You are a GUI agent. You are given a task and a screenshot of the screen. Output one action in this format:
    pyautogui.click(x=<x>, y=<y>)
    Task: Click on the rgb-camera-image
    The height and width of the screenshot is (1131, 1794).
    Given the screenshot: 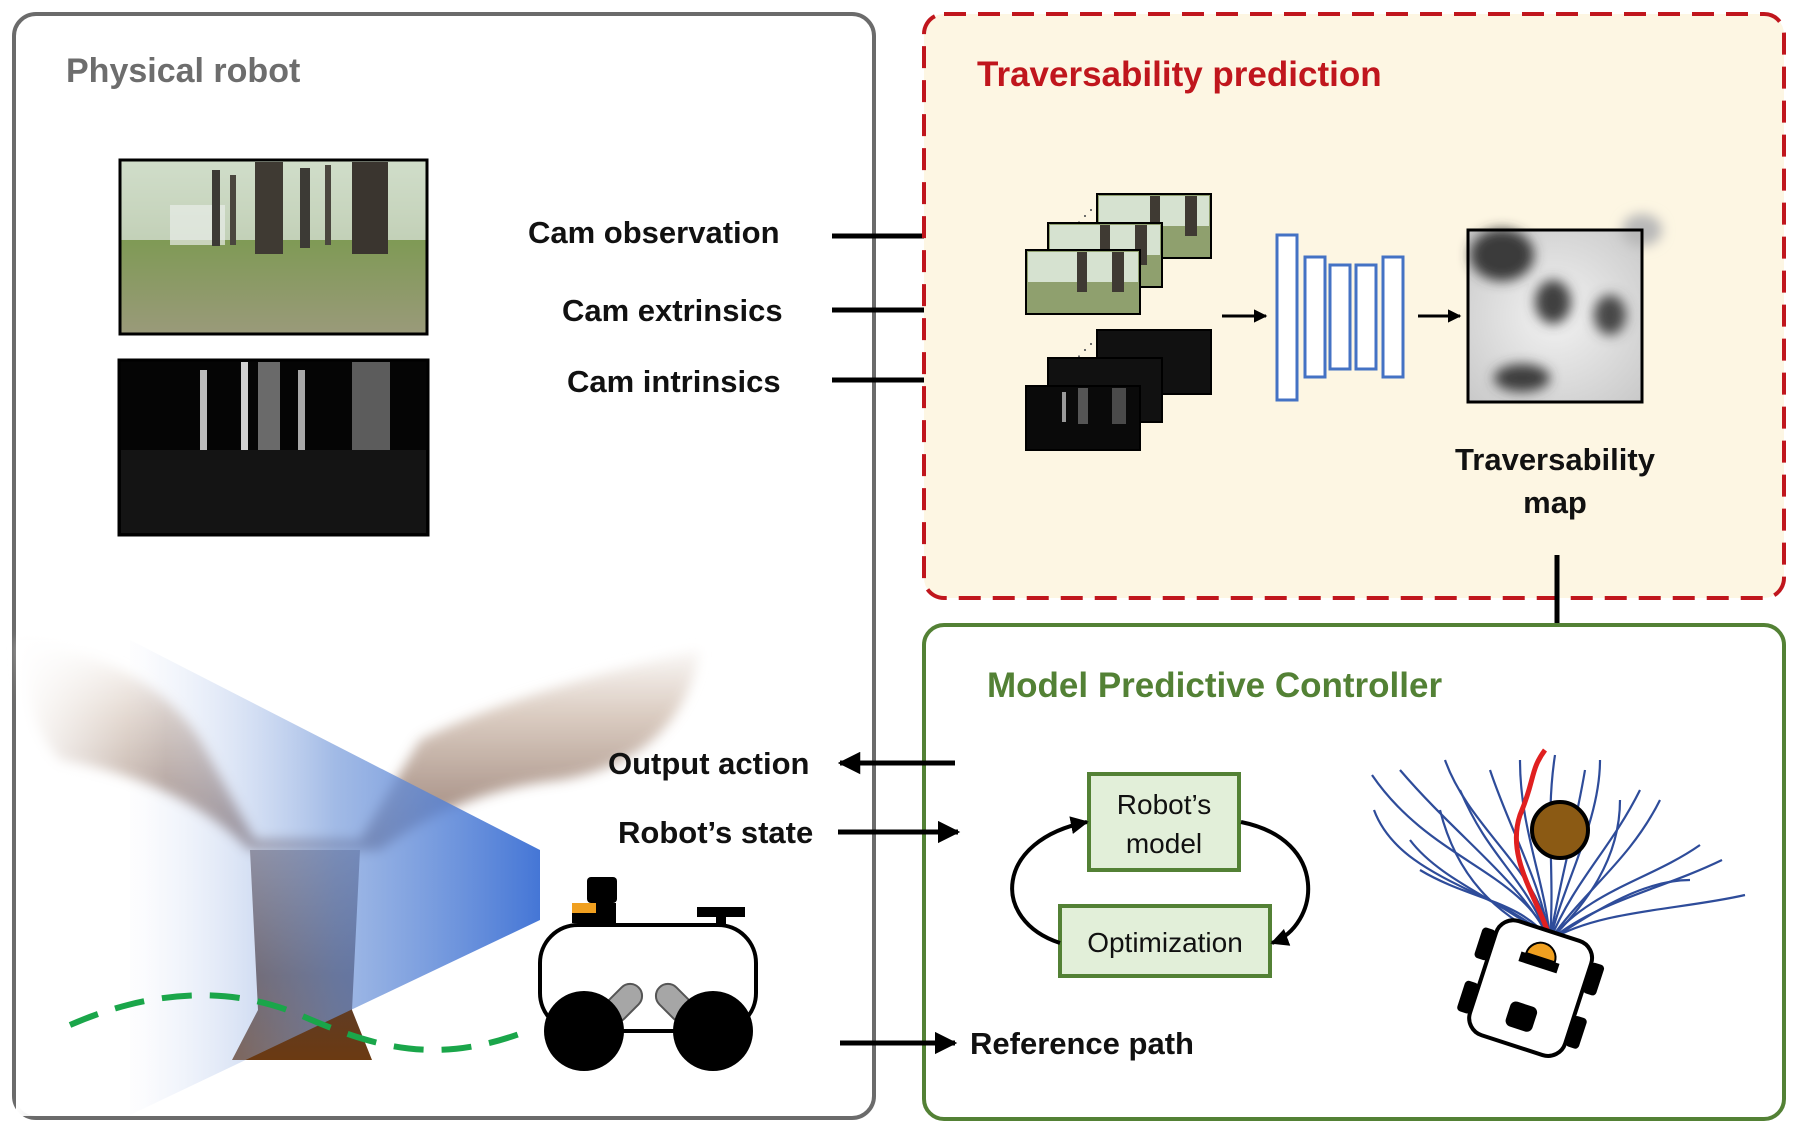 What is the action you would take?
    pyautogui.click(x=273, y=247)
    